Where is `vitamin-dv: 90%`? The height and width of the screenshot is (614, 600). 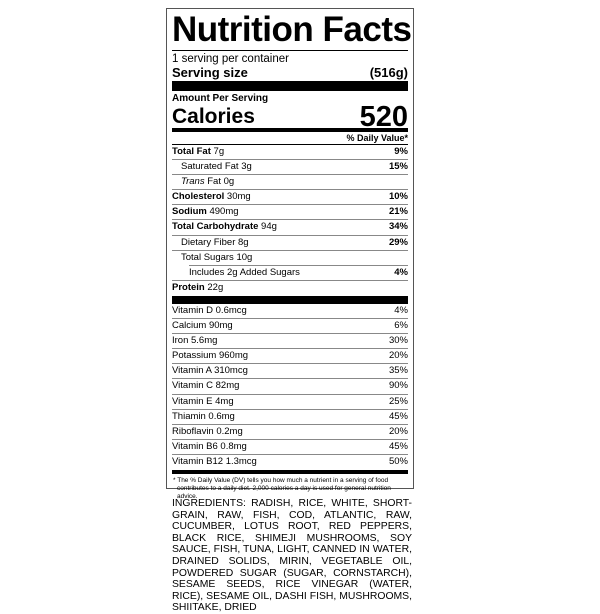
vitamin-dv: 90% is located at coordinates (398, 386).